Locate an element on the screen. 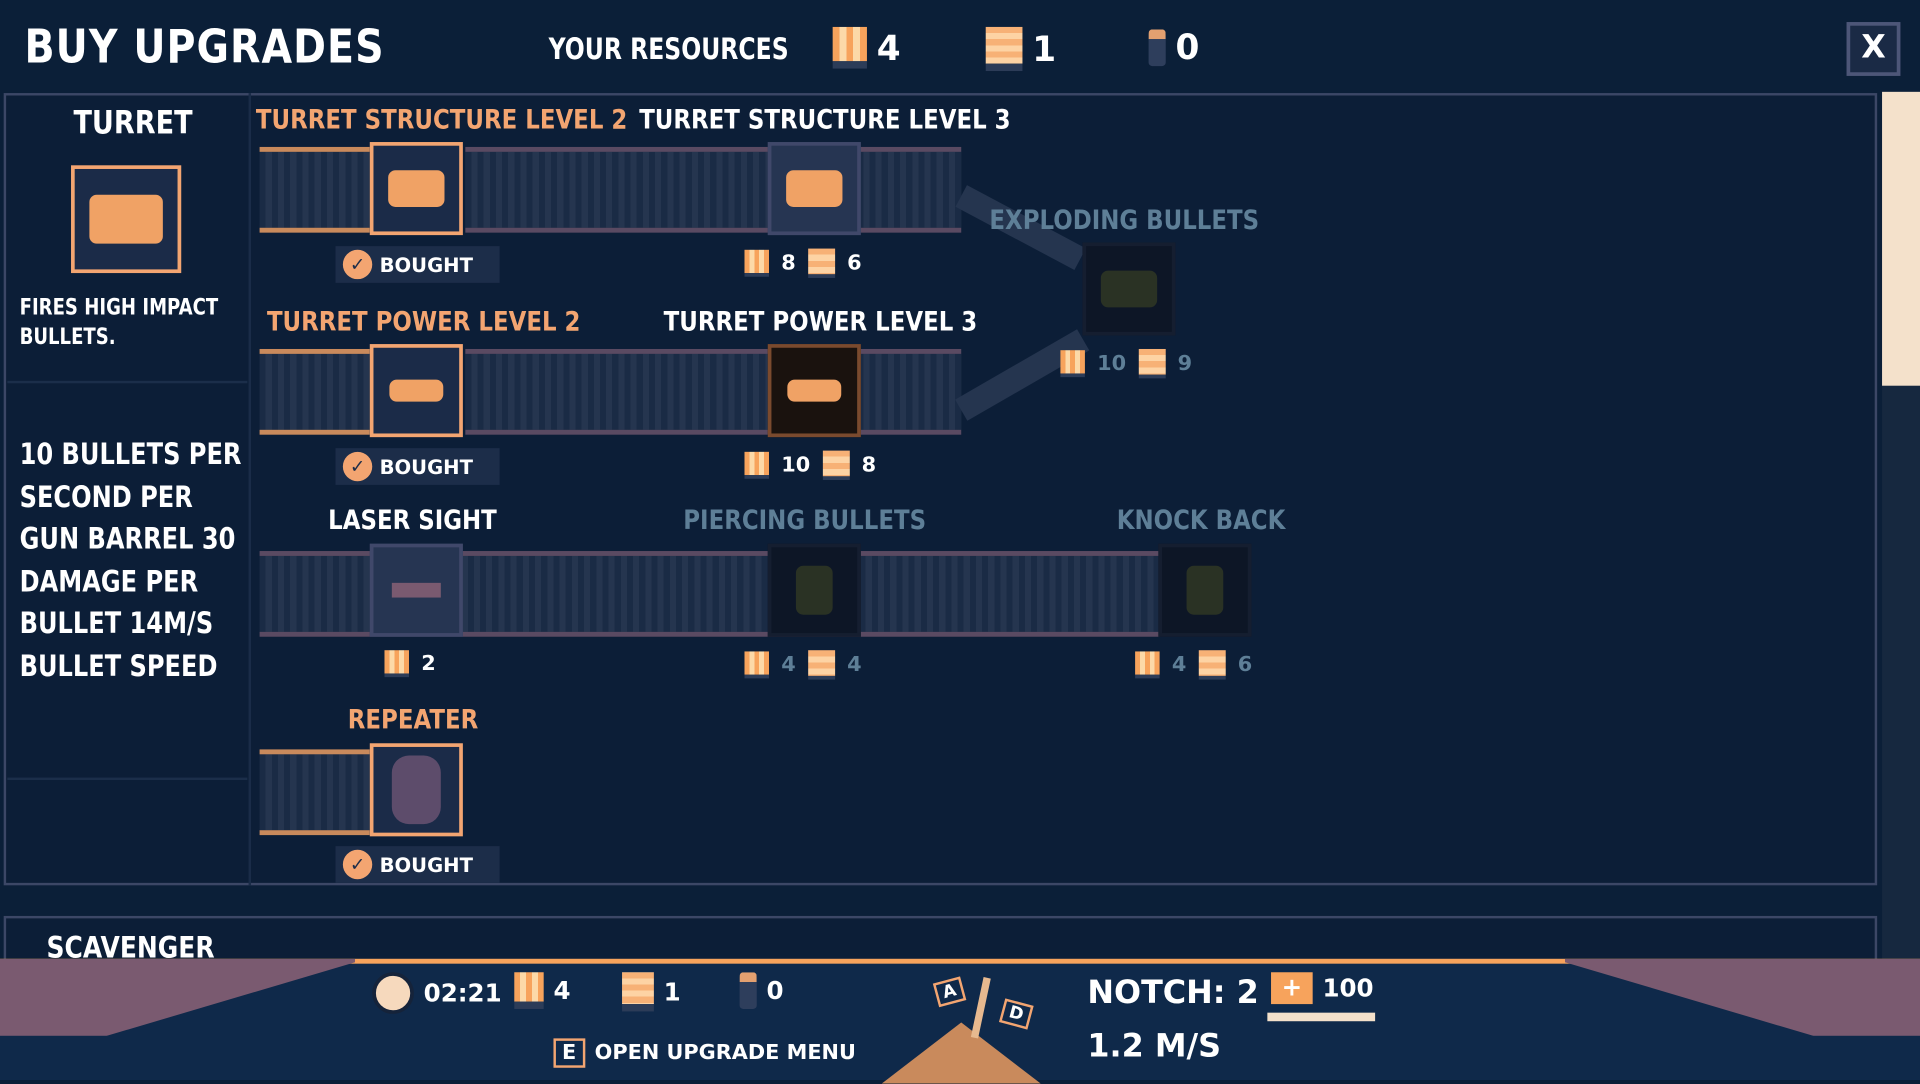 The height and width of the screenshot is (1084, 1920). resources-label: YOUR RESOURCES is located at coordinates (668, 49).